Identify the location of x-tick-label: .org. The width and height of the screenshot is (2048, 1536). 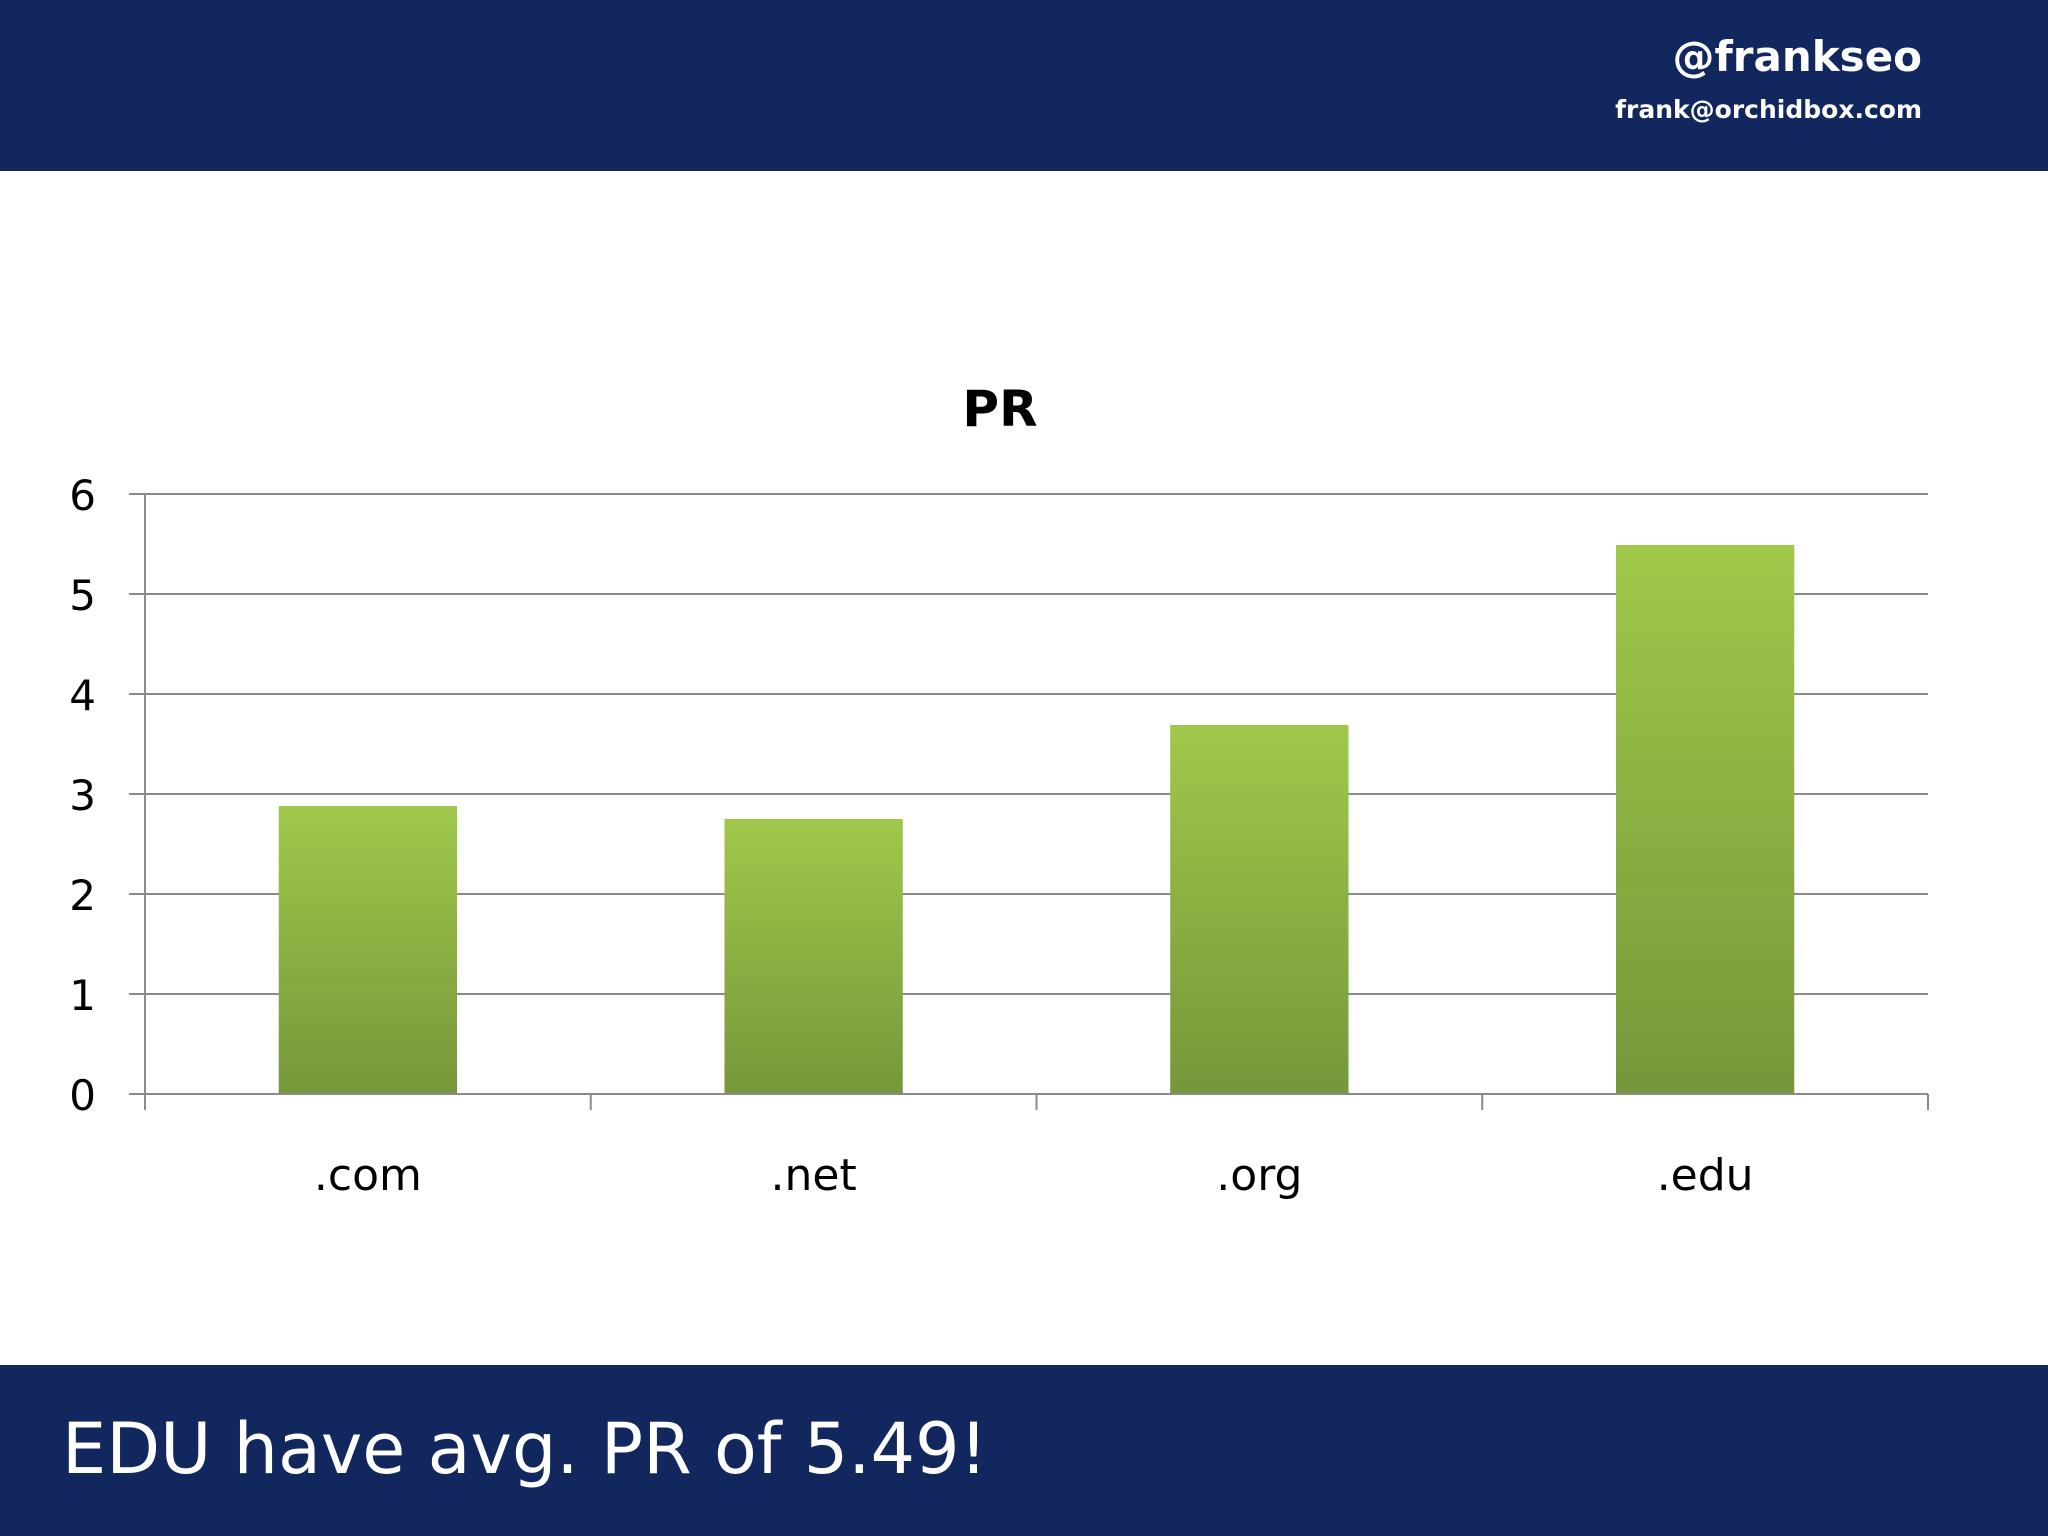
(1259, 1175).